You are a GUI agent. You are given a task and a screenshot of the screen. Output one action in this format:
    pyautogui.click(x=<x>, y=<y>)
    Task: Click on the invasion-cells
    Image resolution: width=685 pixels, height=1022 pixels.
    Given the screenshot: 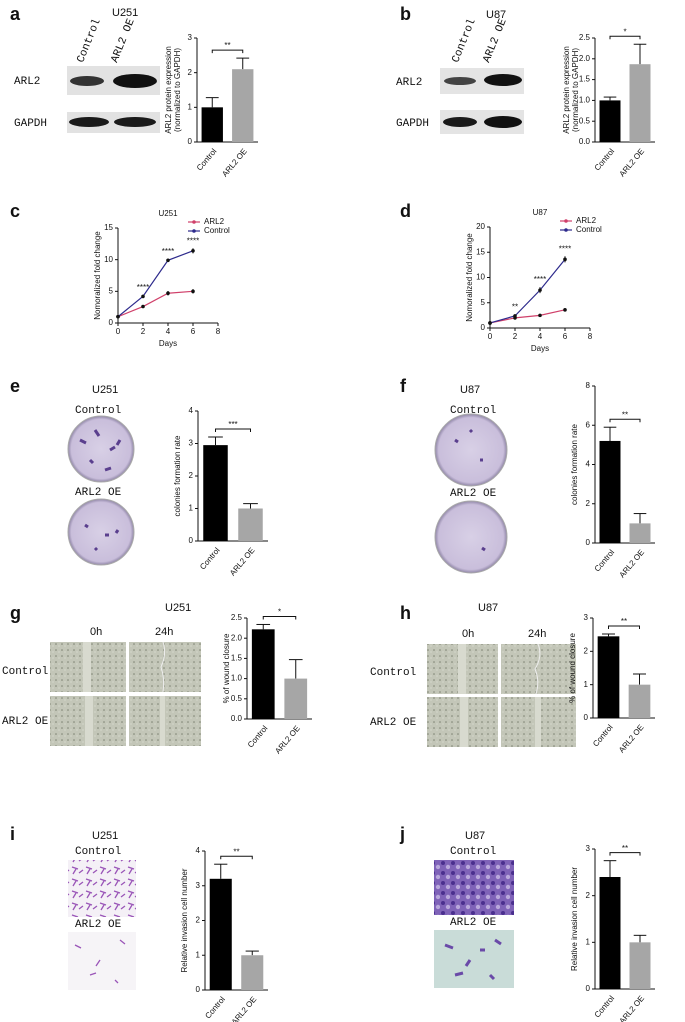 What is the action you would take?
    pyautogui.click(x=473, y=959)
    